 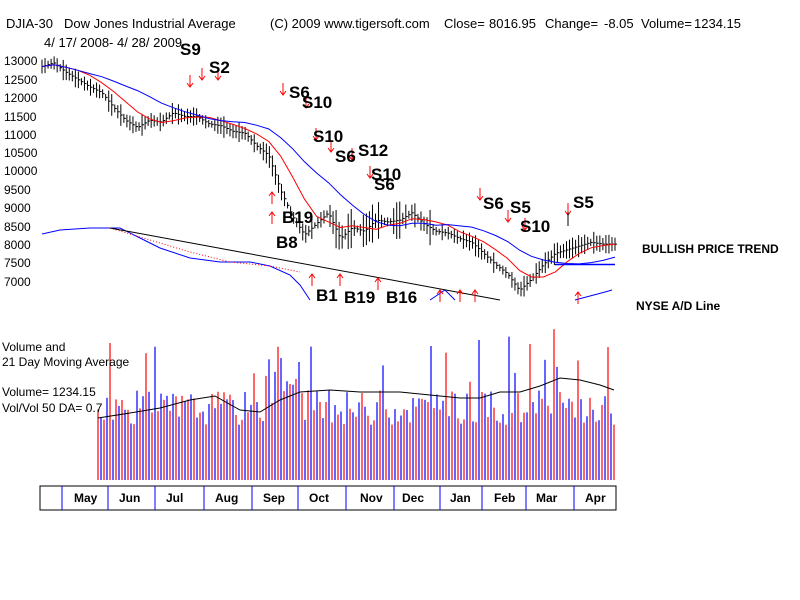 What do you see at coordinates (666, 23) in the screenshot?
I see `volume-label: Volume=` at bounding box center [666, 23].